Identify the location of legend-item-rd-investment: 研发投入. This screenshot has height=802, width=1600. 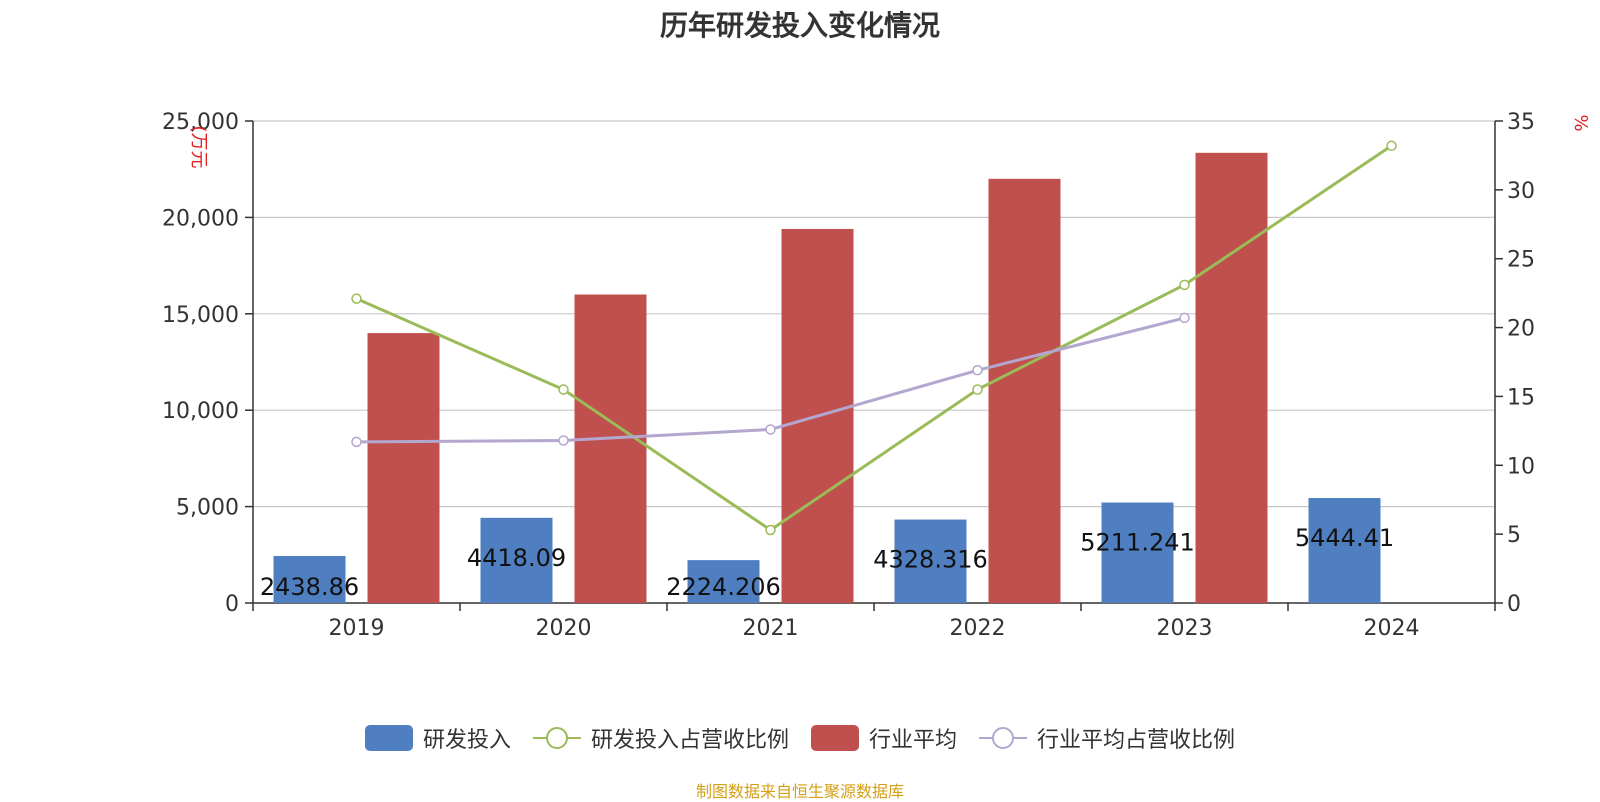
(437, 738).